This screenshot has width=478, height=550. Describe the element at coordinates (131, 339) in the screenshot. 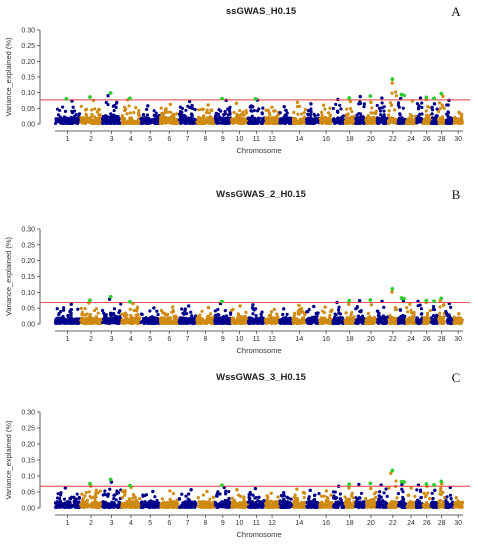

I see `x-tick-label: 4` at that location.